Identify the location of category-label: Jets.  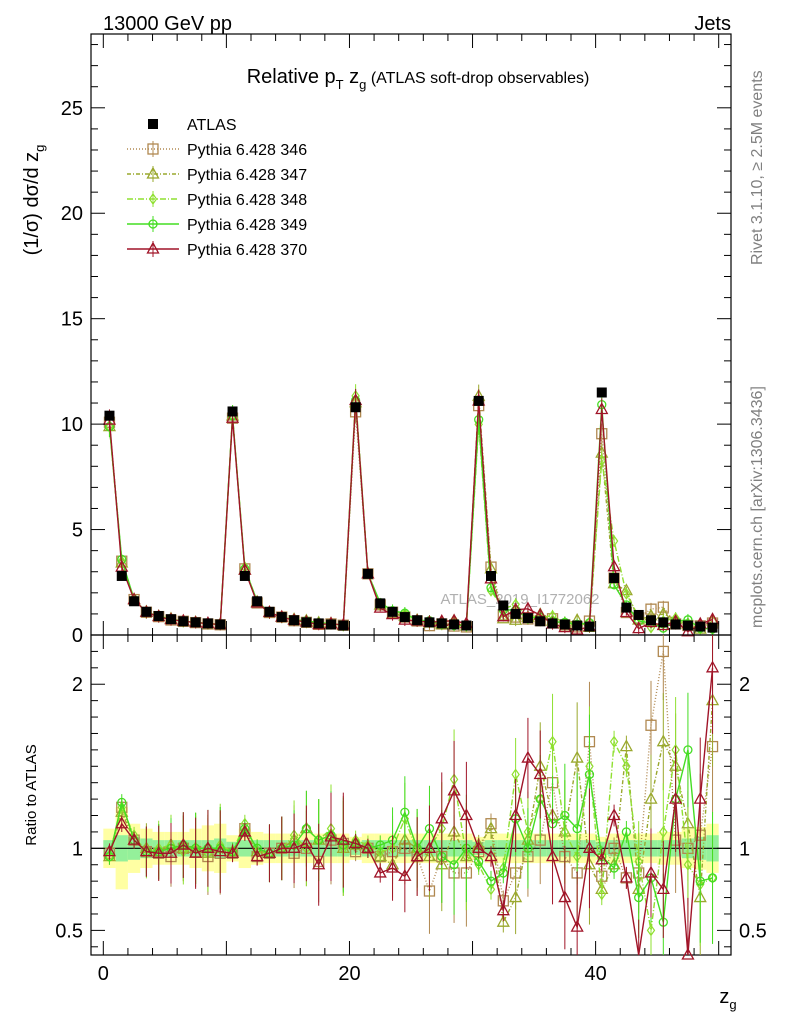
(712, 24).